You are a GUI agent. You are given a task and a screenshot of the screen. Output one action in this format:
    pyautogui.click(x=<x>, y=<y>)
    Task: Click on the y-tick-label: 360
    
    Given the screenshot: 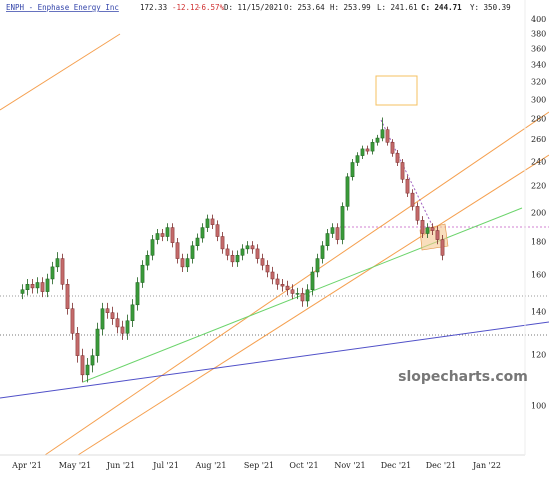 What is the action you would take?
    pyautogui.click(x=538, y=49)
    